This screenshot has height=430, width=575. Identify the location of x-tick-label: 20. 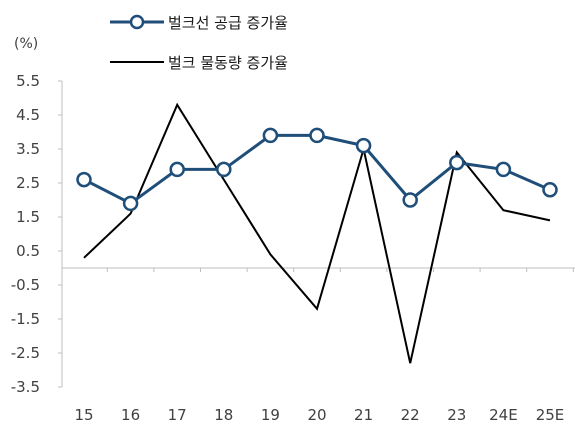
(316, 415).